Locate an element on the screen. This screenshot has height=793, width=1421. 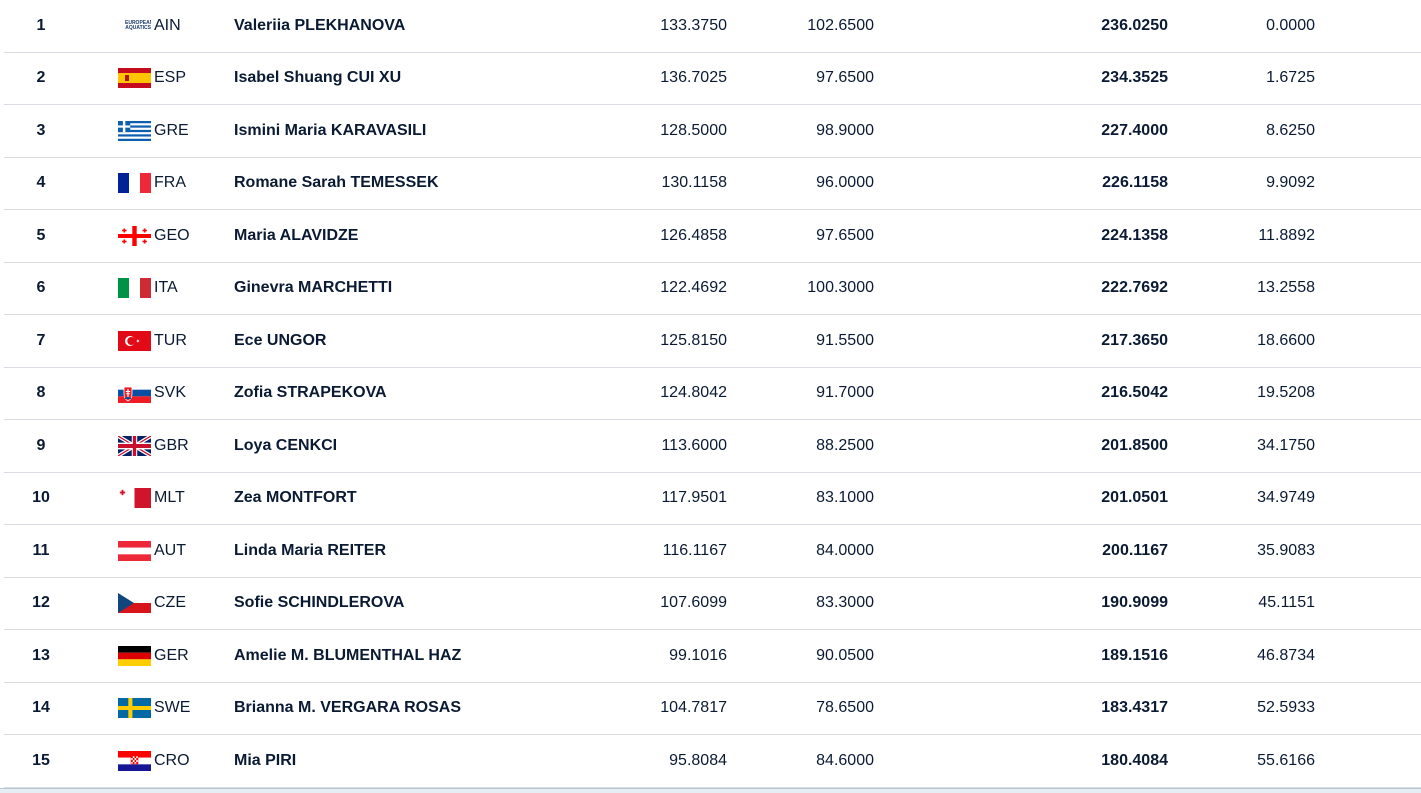
country-code: GER is located at coordinates (171, 655).